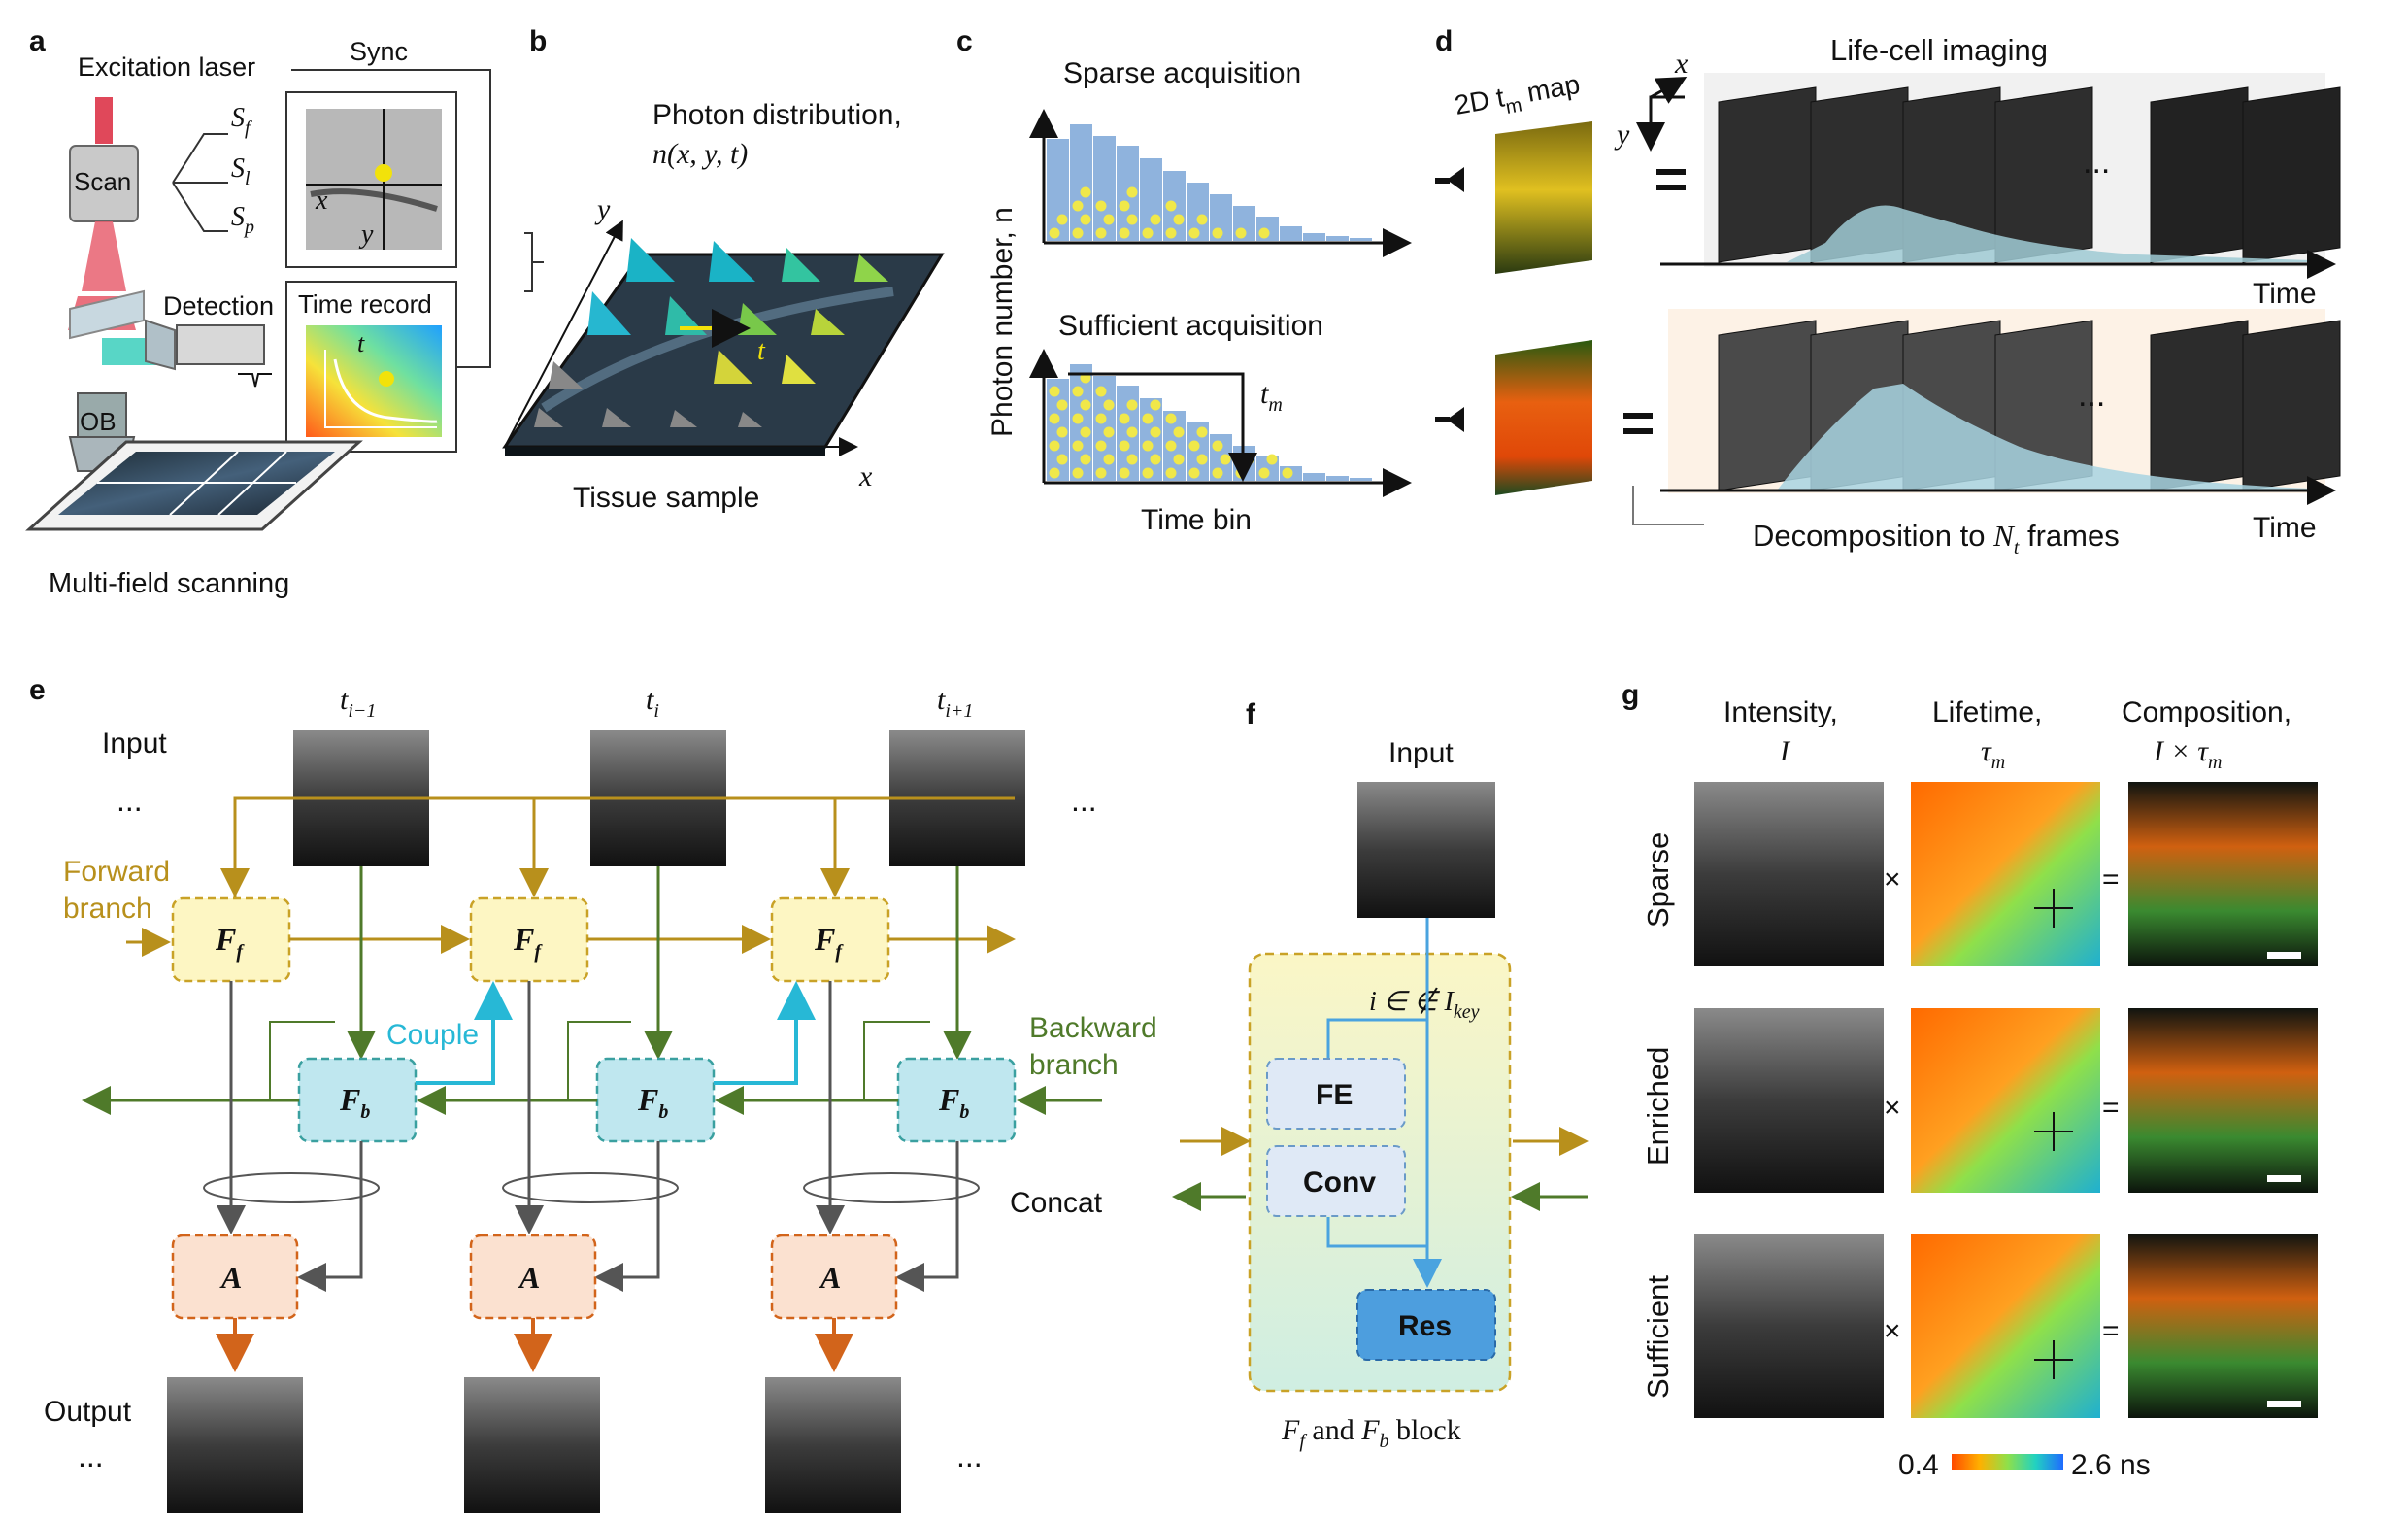  I want to click on g-composition-sparse, so click(2223, 874).